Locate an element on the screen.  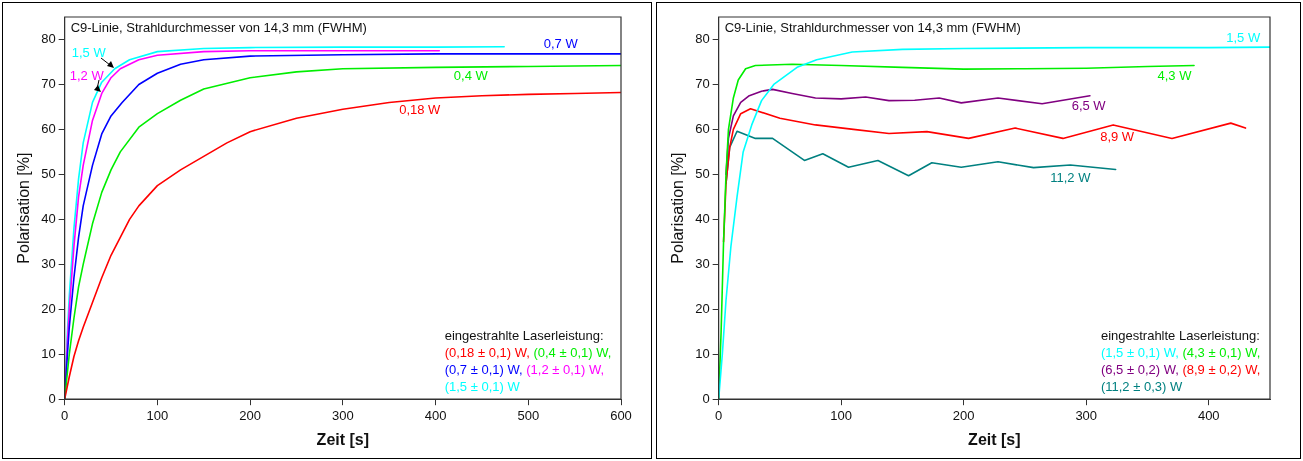
text: (1,2 ± 0,1) W, is located at coordinates (565, 370).